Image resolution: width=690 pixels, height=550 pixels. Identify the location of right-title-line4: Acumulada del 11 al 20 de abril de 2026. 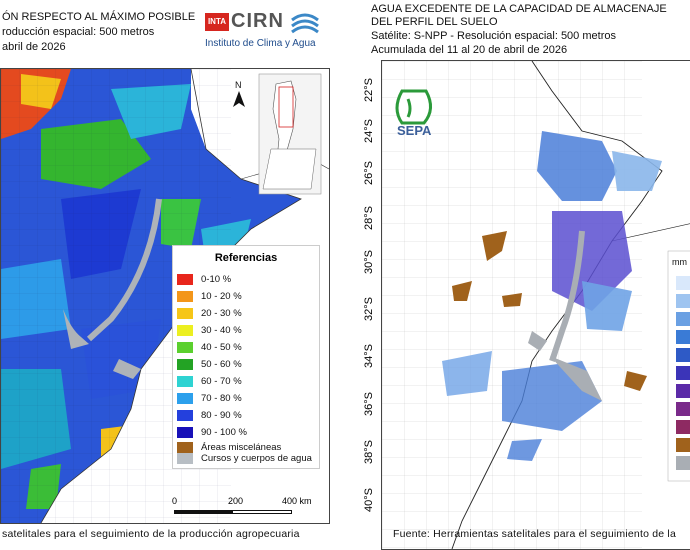
(469, 50).